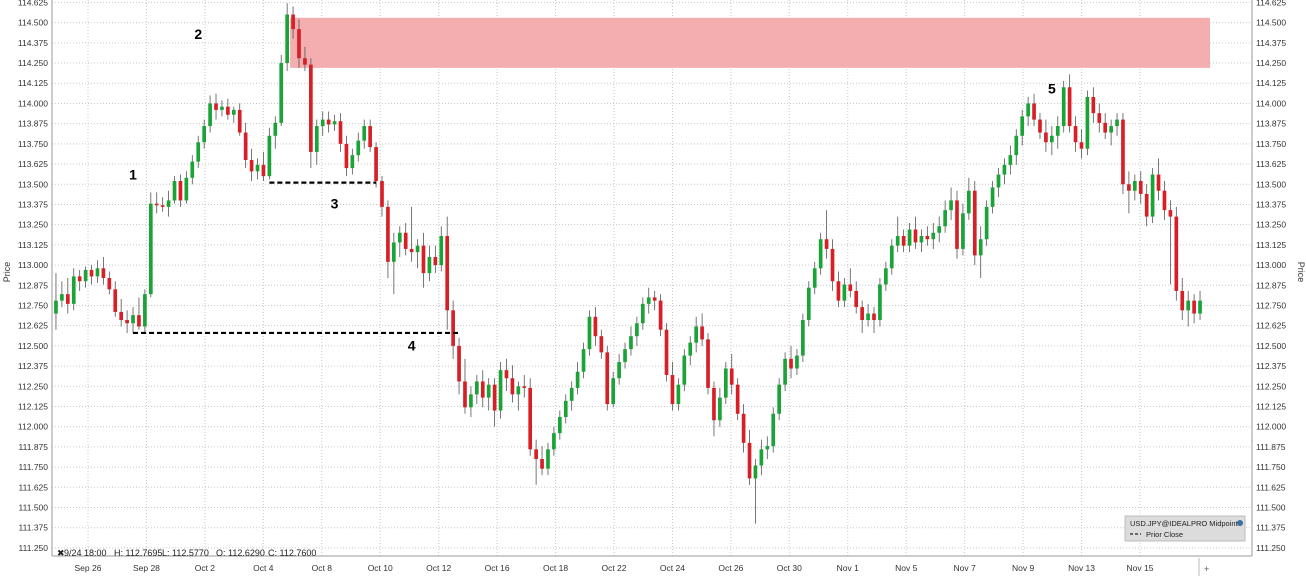 Image resolution: width=1306 pixels, height=581 pixels. Describe the element at coordinates (1271, 164) in the screenshot. I see `y-tick-label-right: 113.625` at that location.